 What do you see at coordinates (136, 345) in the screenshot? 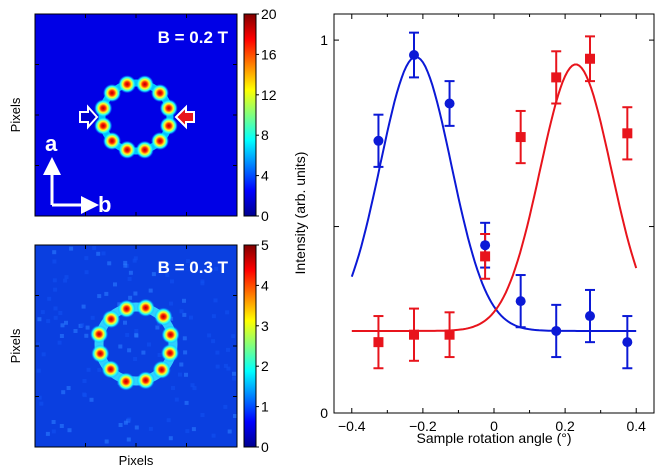
I see `heatmap-bottom-noise` at bounding box center [136, 345].